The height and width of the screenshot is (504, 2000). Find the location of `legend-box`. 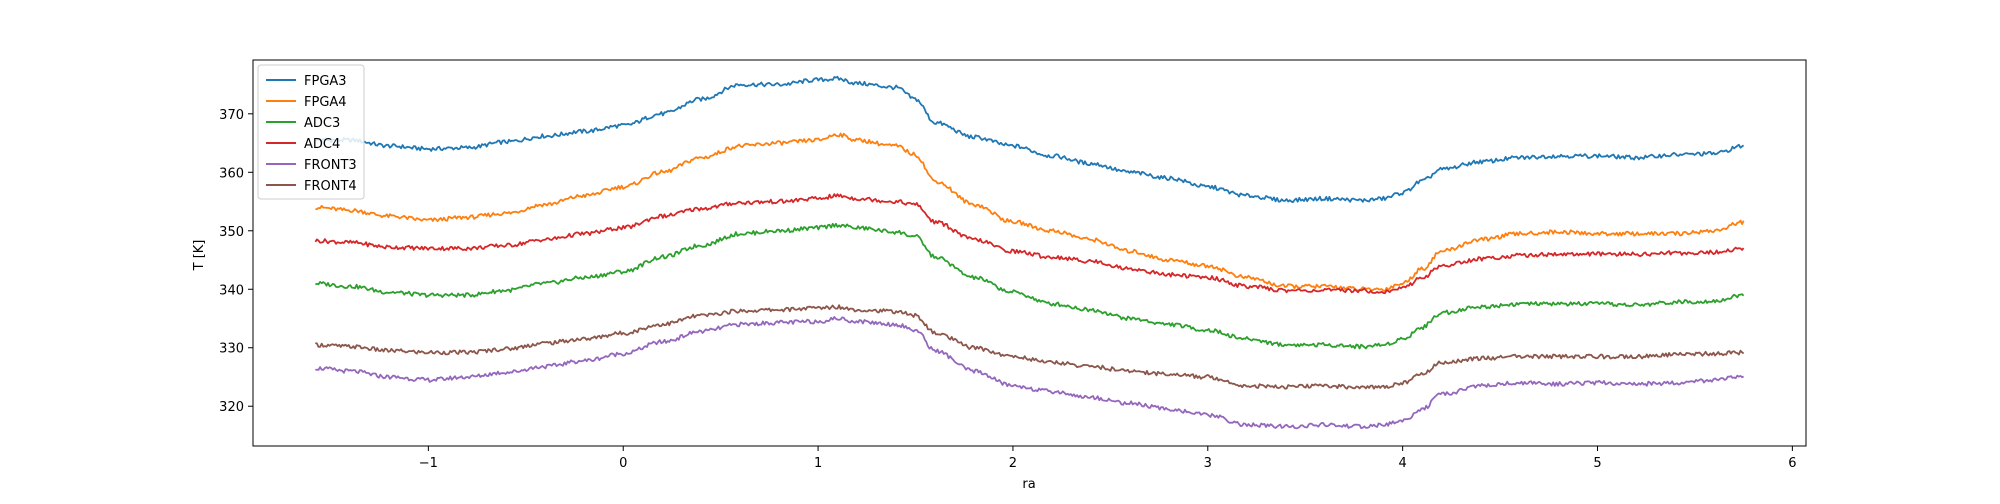

legend-box is located at coordinates (311, 132).